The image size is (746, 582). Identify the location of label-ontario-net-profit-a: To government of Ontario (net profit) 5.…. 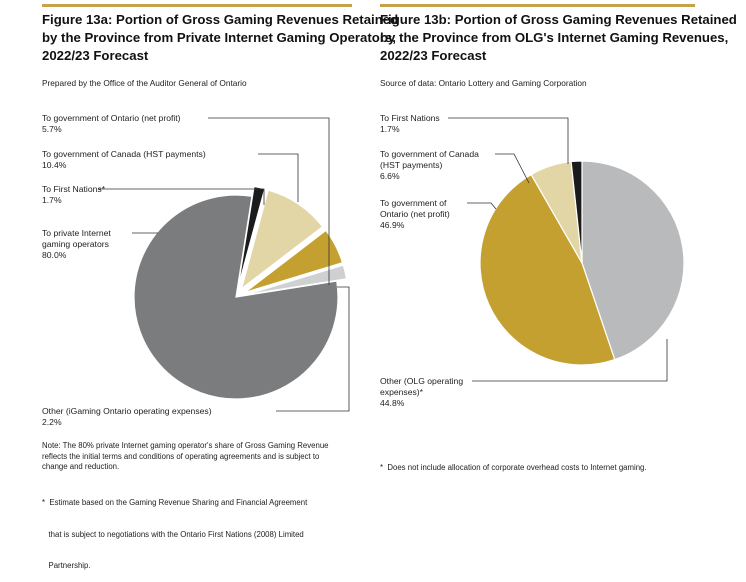
(111, 124).